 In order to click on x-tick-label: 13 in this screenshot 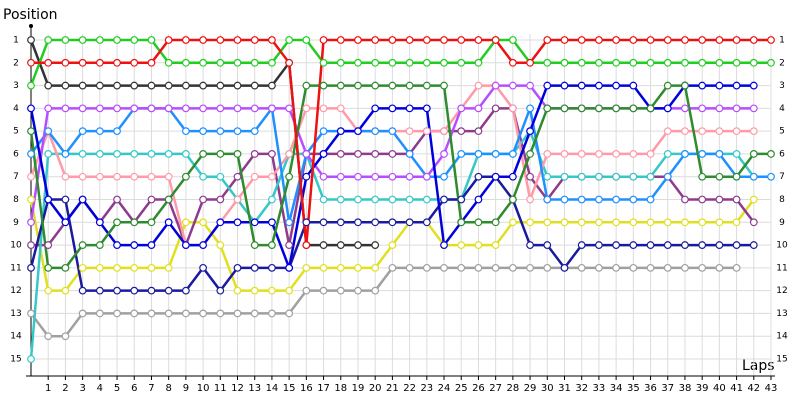, I will do `click(254, 388)`.